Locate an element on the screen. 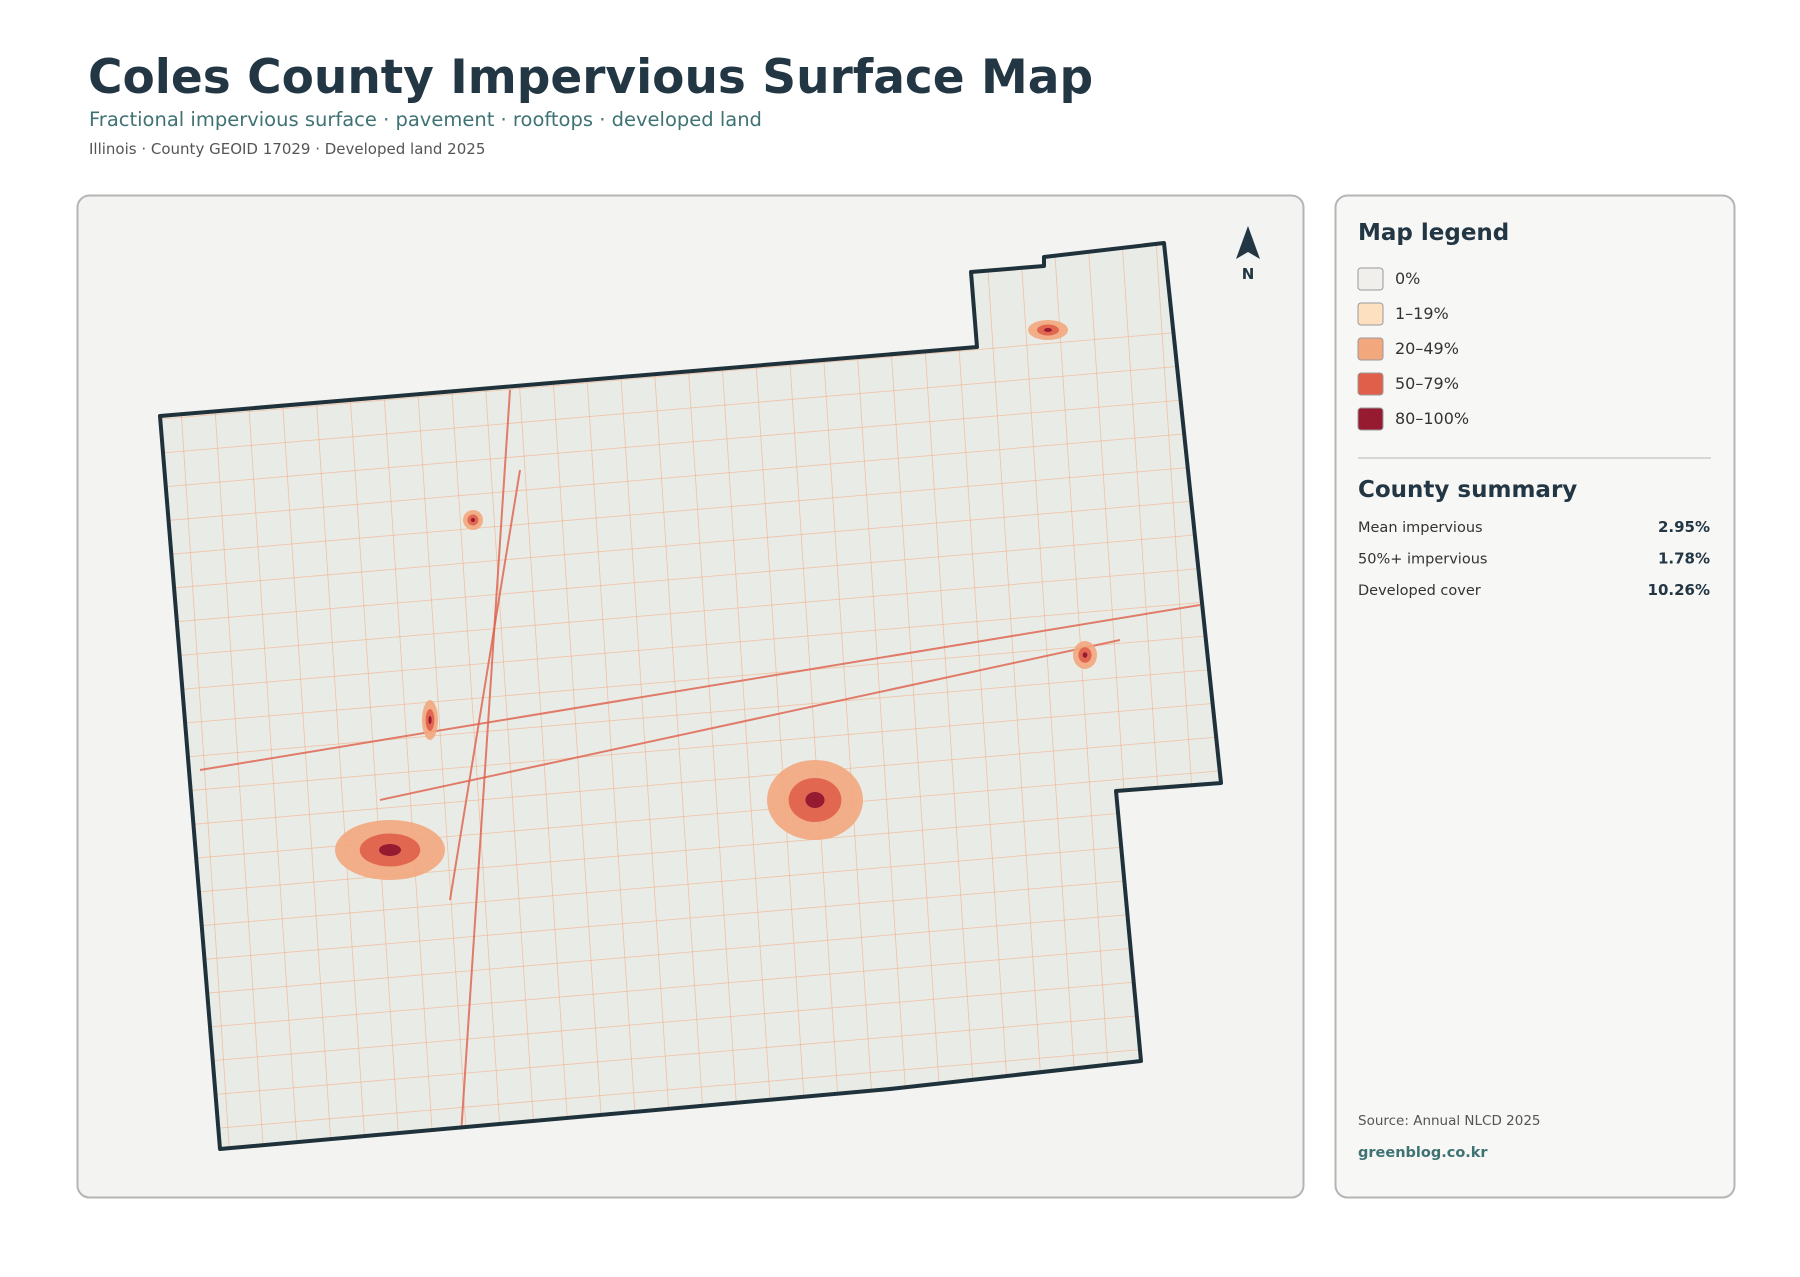 This screenshot has width=1800, height=1277. title: Coles County Impervious Surface Map is located at coordinates (590, 77).